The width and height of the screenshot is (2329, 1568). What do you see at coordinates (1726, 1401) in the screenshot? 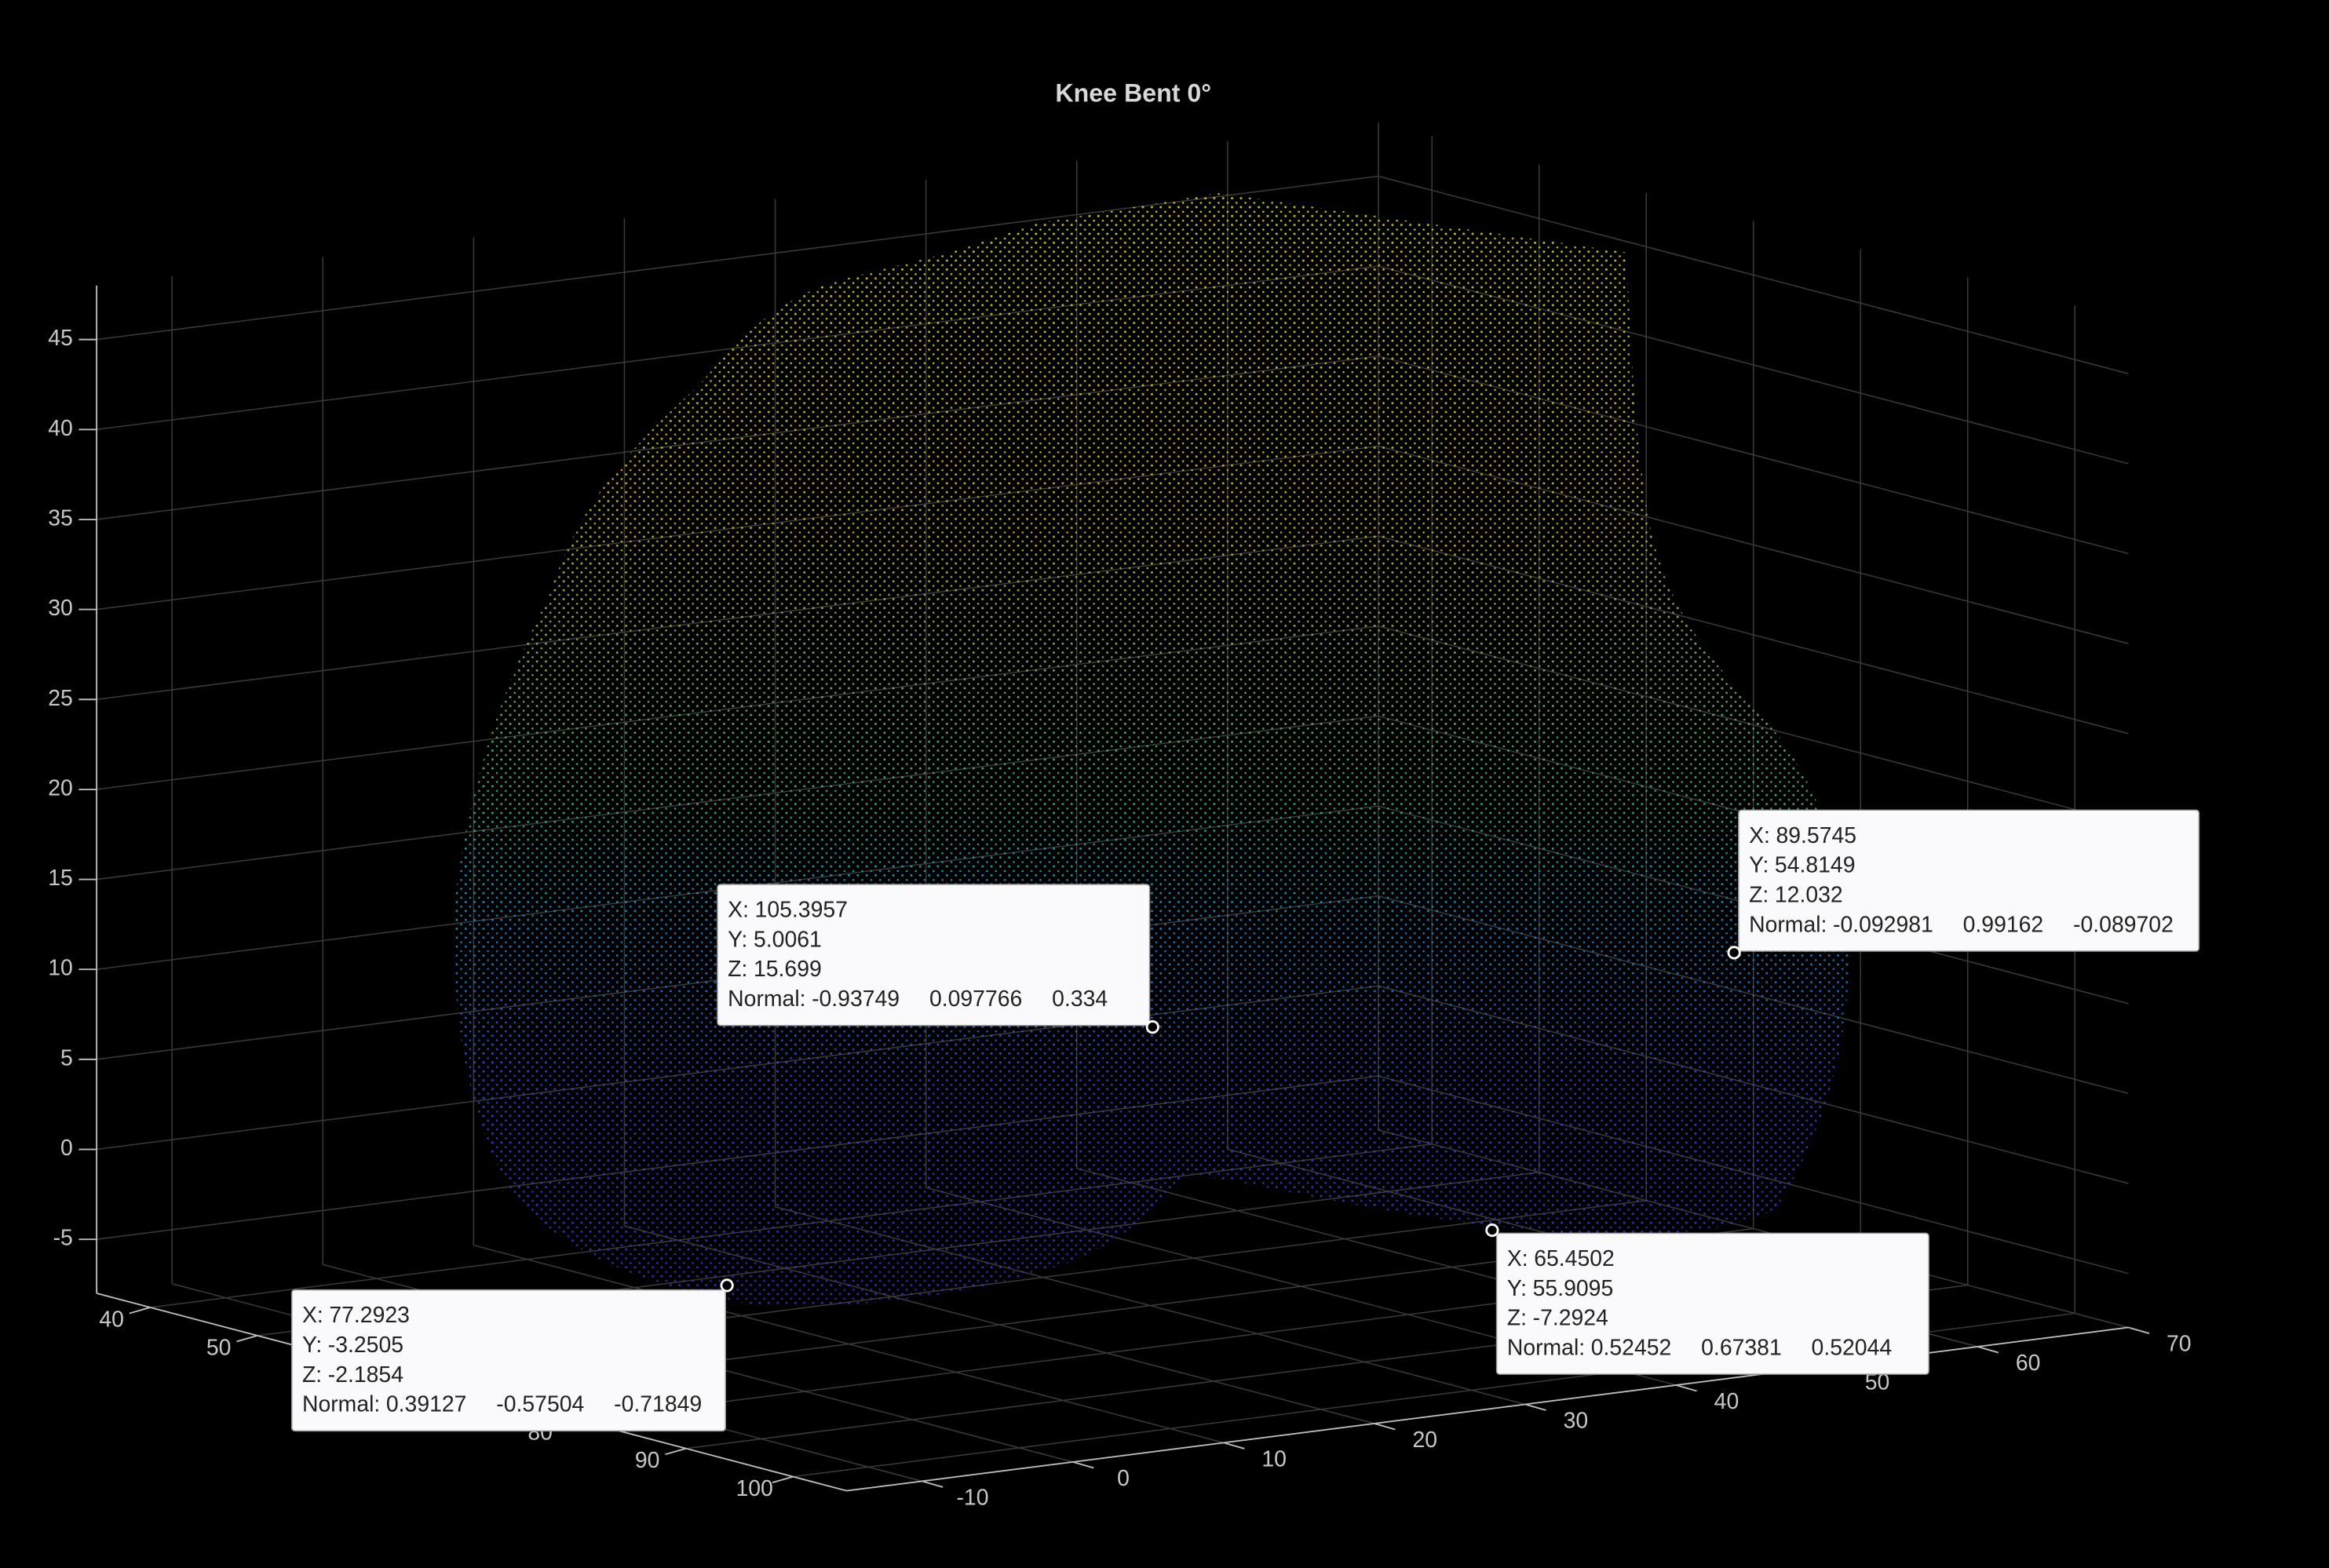
I see `y-tick-label: 40` at bounding box center [1726, 1401].